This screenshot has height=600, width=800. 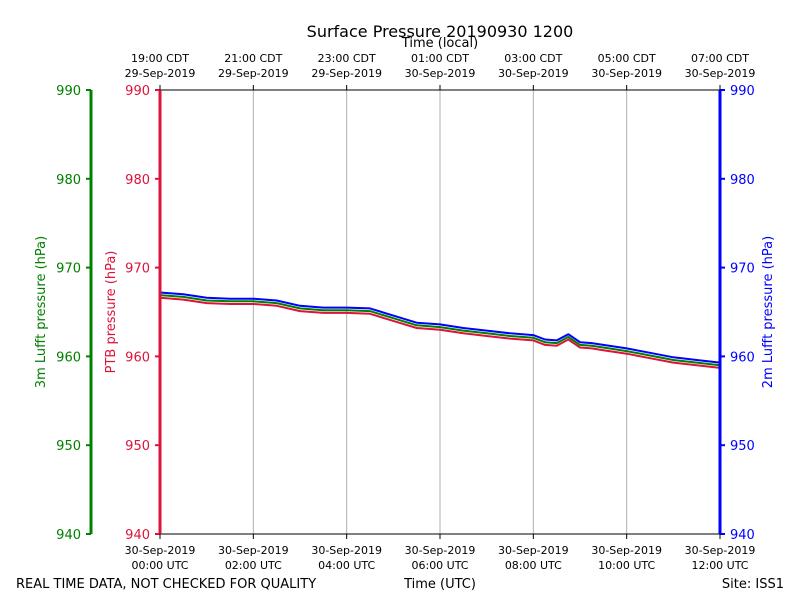 What do you see at coordinates (68, 180) in the screenshot?
I see `left-outer-y-tick-label: 980` at bounding box center [68, 180].